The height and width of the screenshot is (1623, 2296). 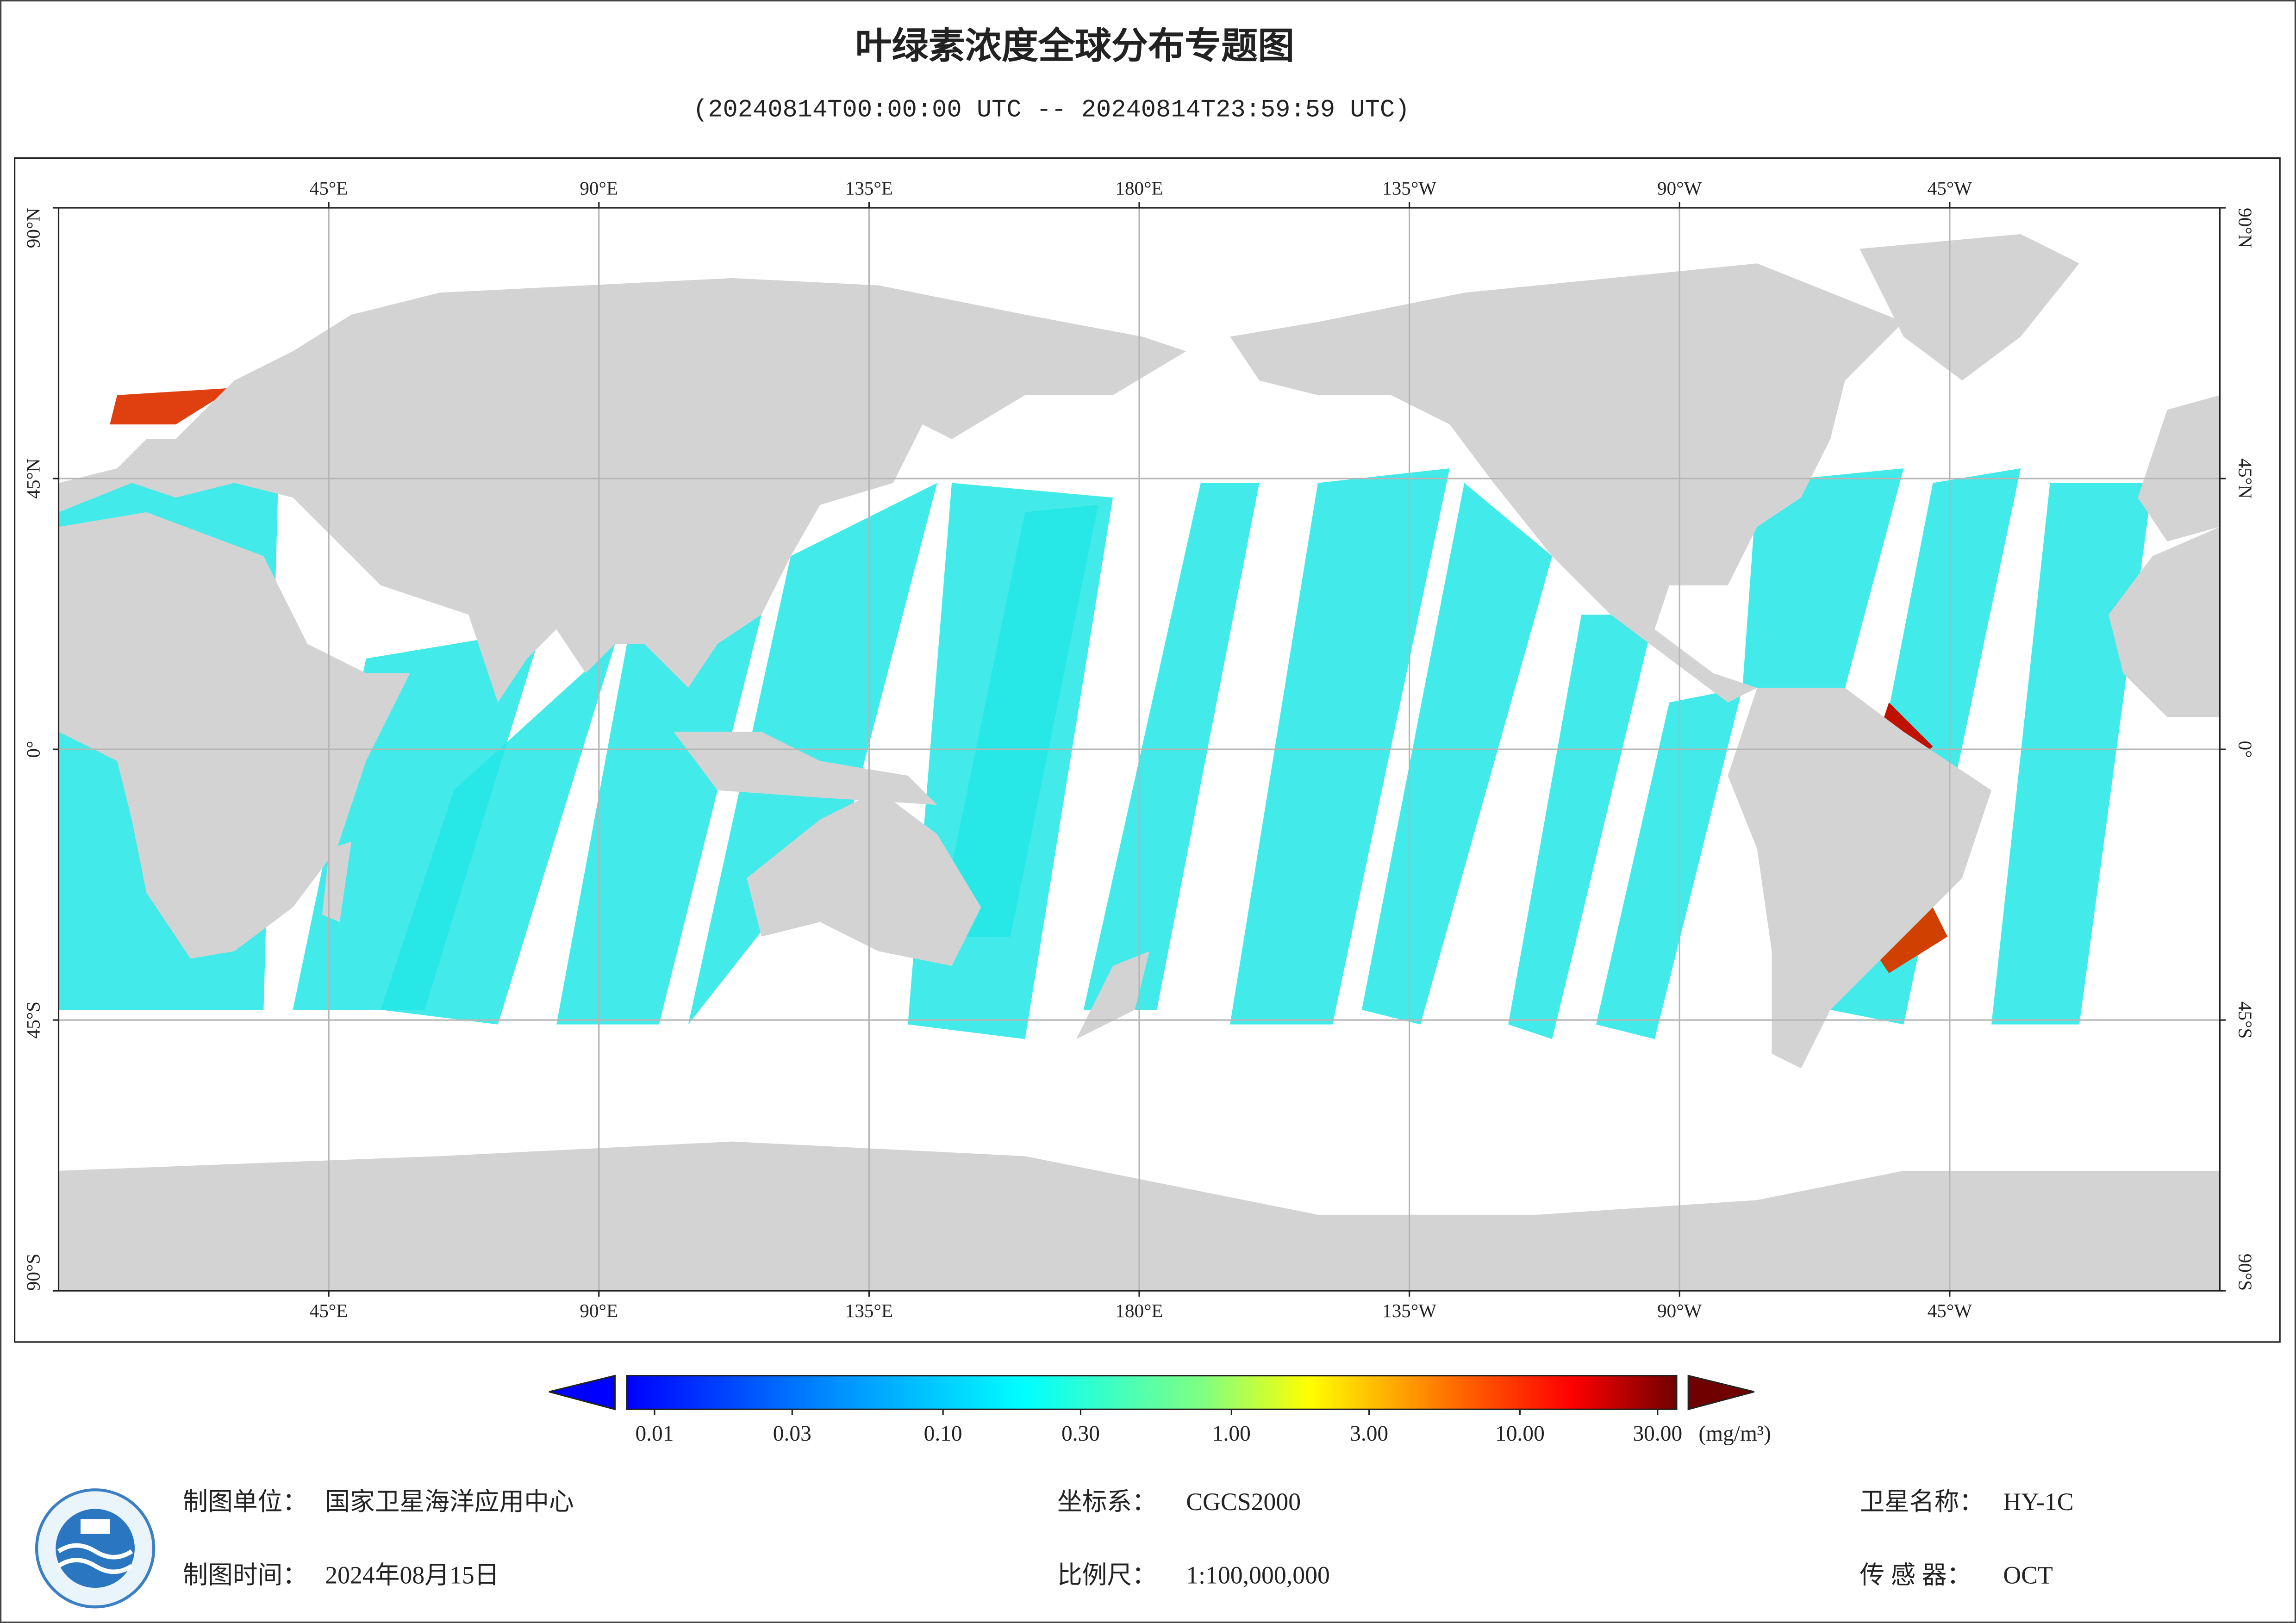 I want to click on lon-label-bottom: 90°W, so click(x=1679, y=1310).